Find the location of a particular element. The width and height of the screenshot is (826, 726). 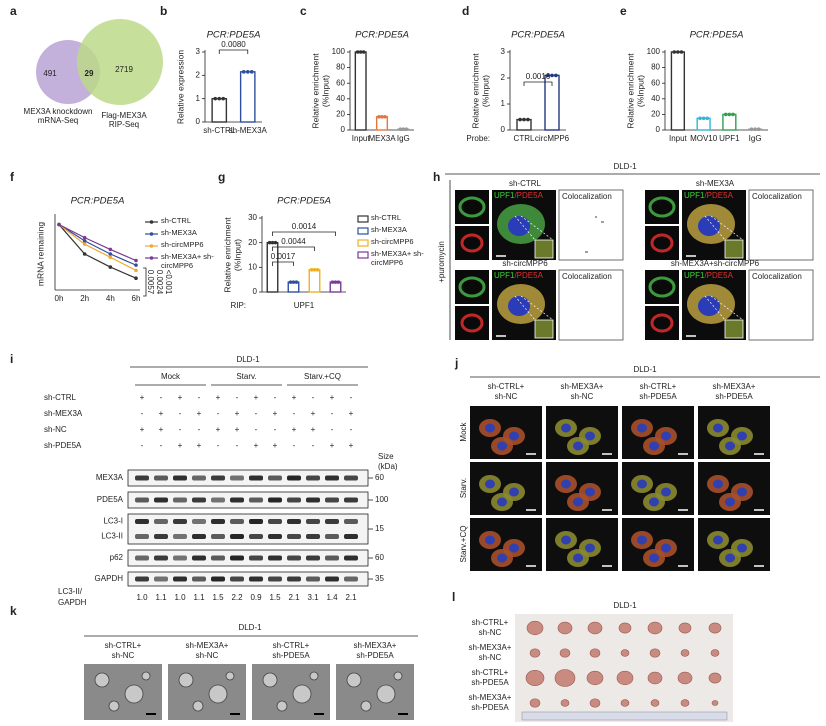

venn-label: Flag-MEX3A is located at coordinates (124, 115).